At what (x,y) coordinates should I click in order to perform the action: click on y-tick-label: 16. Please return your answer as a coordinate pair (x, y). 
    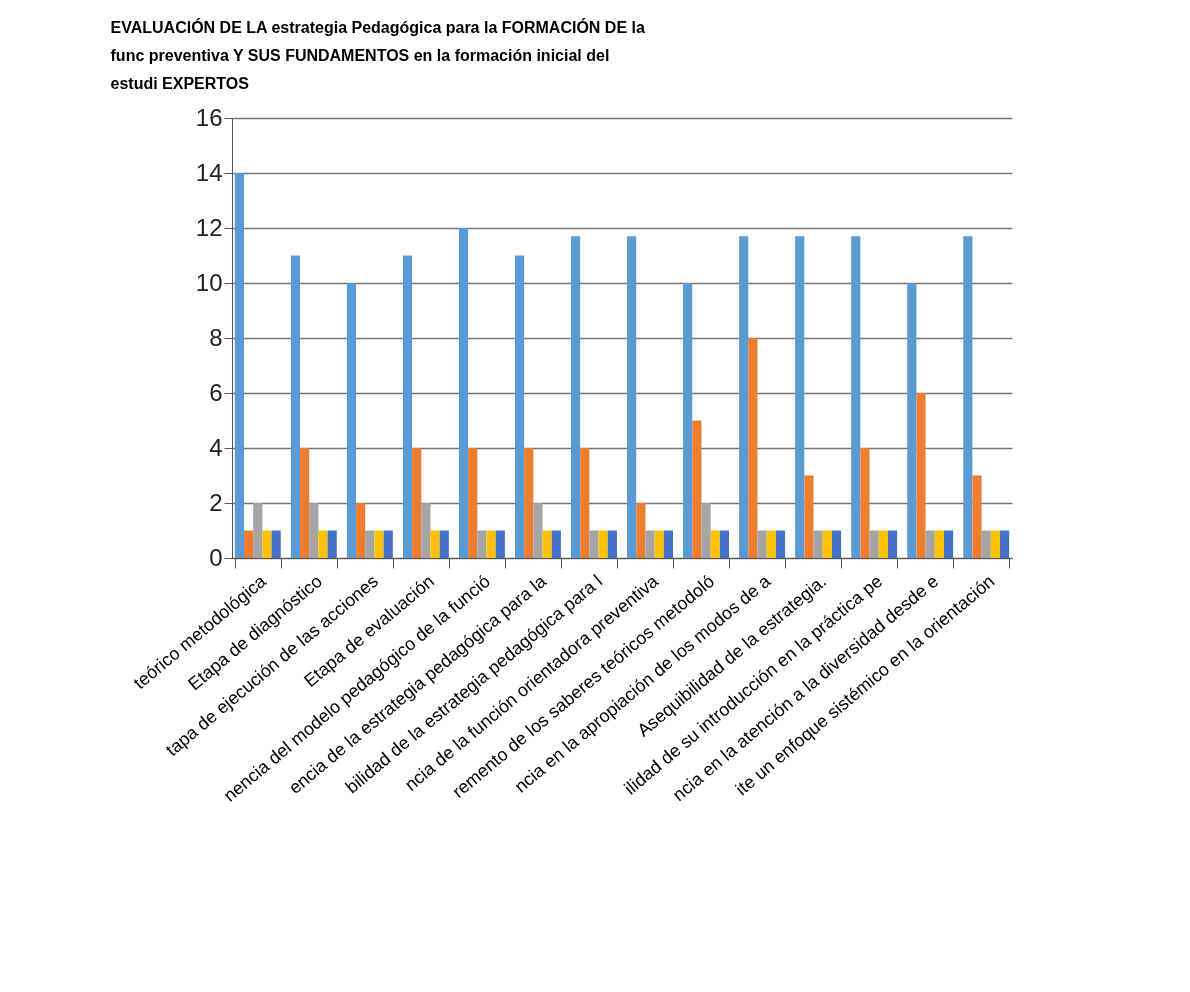
    Looking at the image, I should click on (209, 117).